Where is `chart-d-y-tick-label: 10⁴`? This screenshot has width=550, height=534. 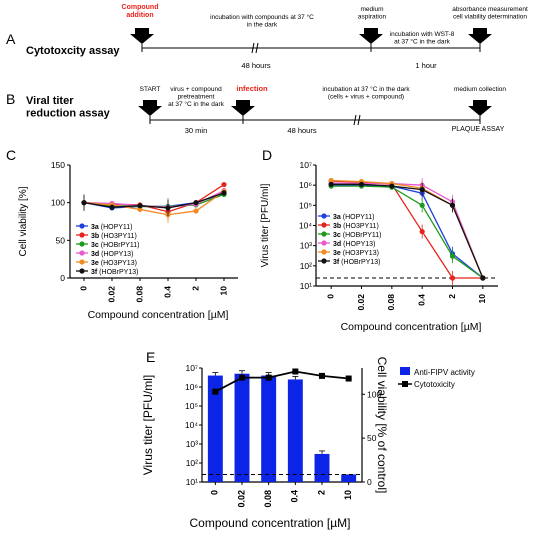
chart-d-y-tick-label: 10⁴ is located at coordinates (305, 226).